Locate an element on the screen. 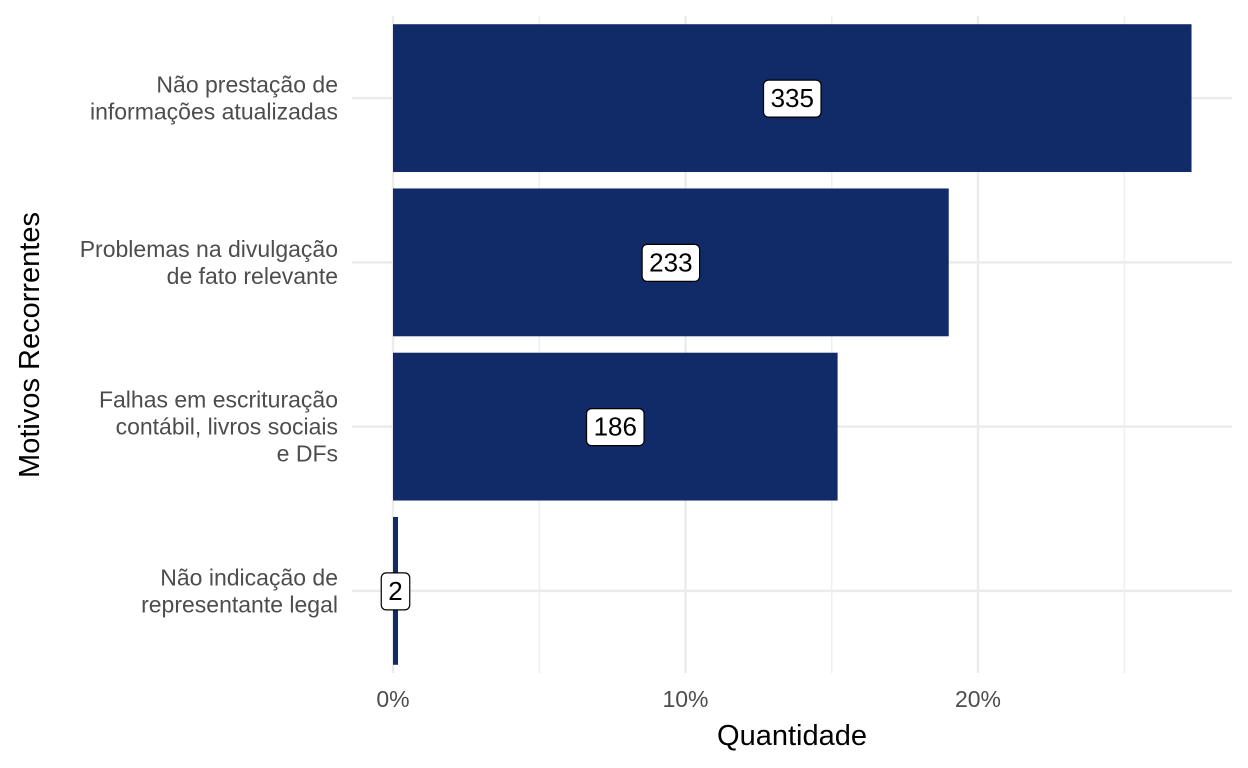 This screenshot has height=768, width=1248. data-label: 335 is located at coordinates (792, 98).